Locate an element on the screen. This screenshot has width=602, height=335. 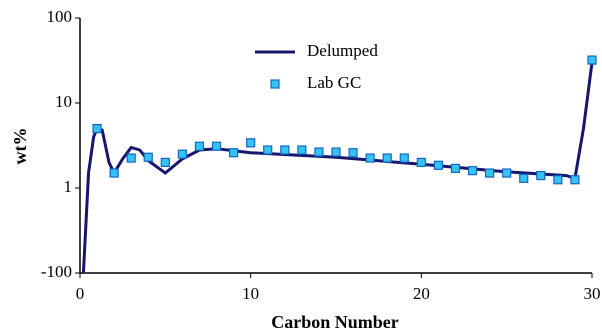
x-tick-label: 0 is located at coordinates (80, 293).